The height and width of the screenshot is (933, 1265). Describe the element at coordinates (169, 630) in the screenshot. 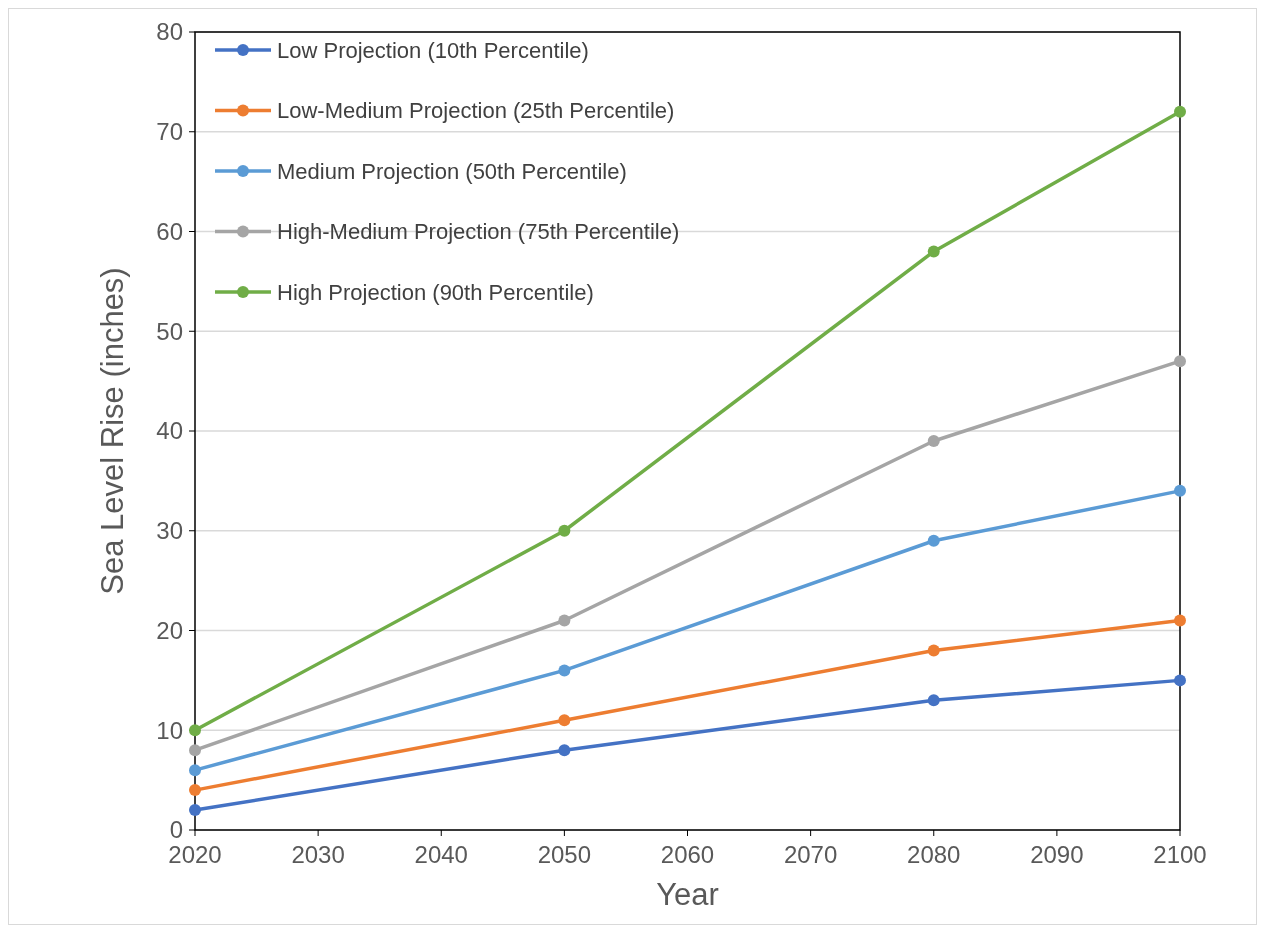

I see `y-tick-label: 20` at that location.